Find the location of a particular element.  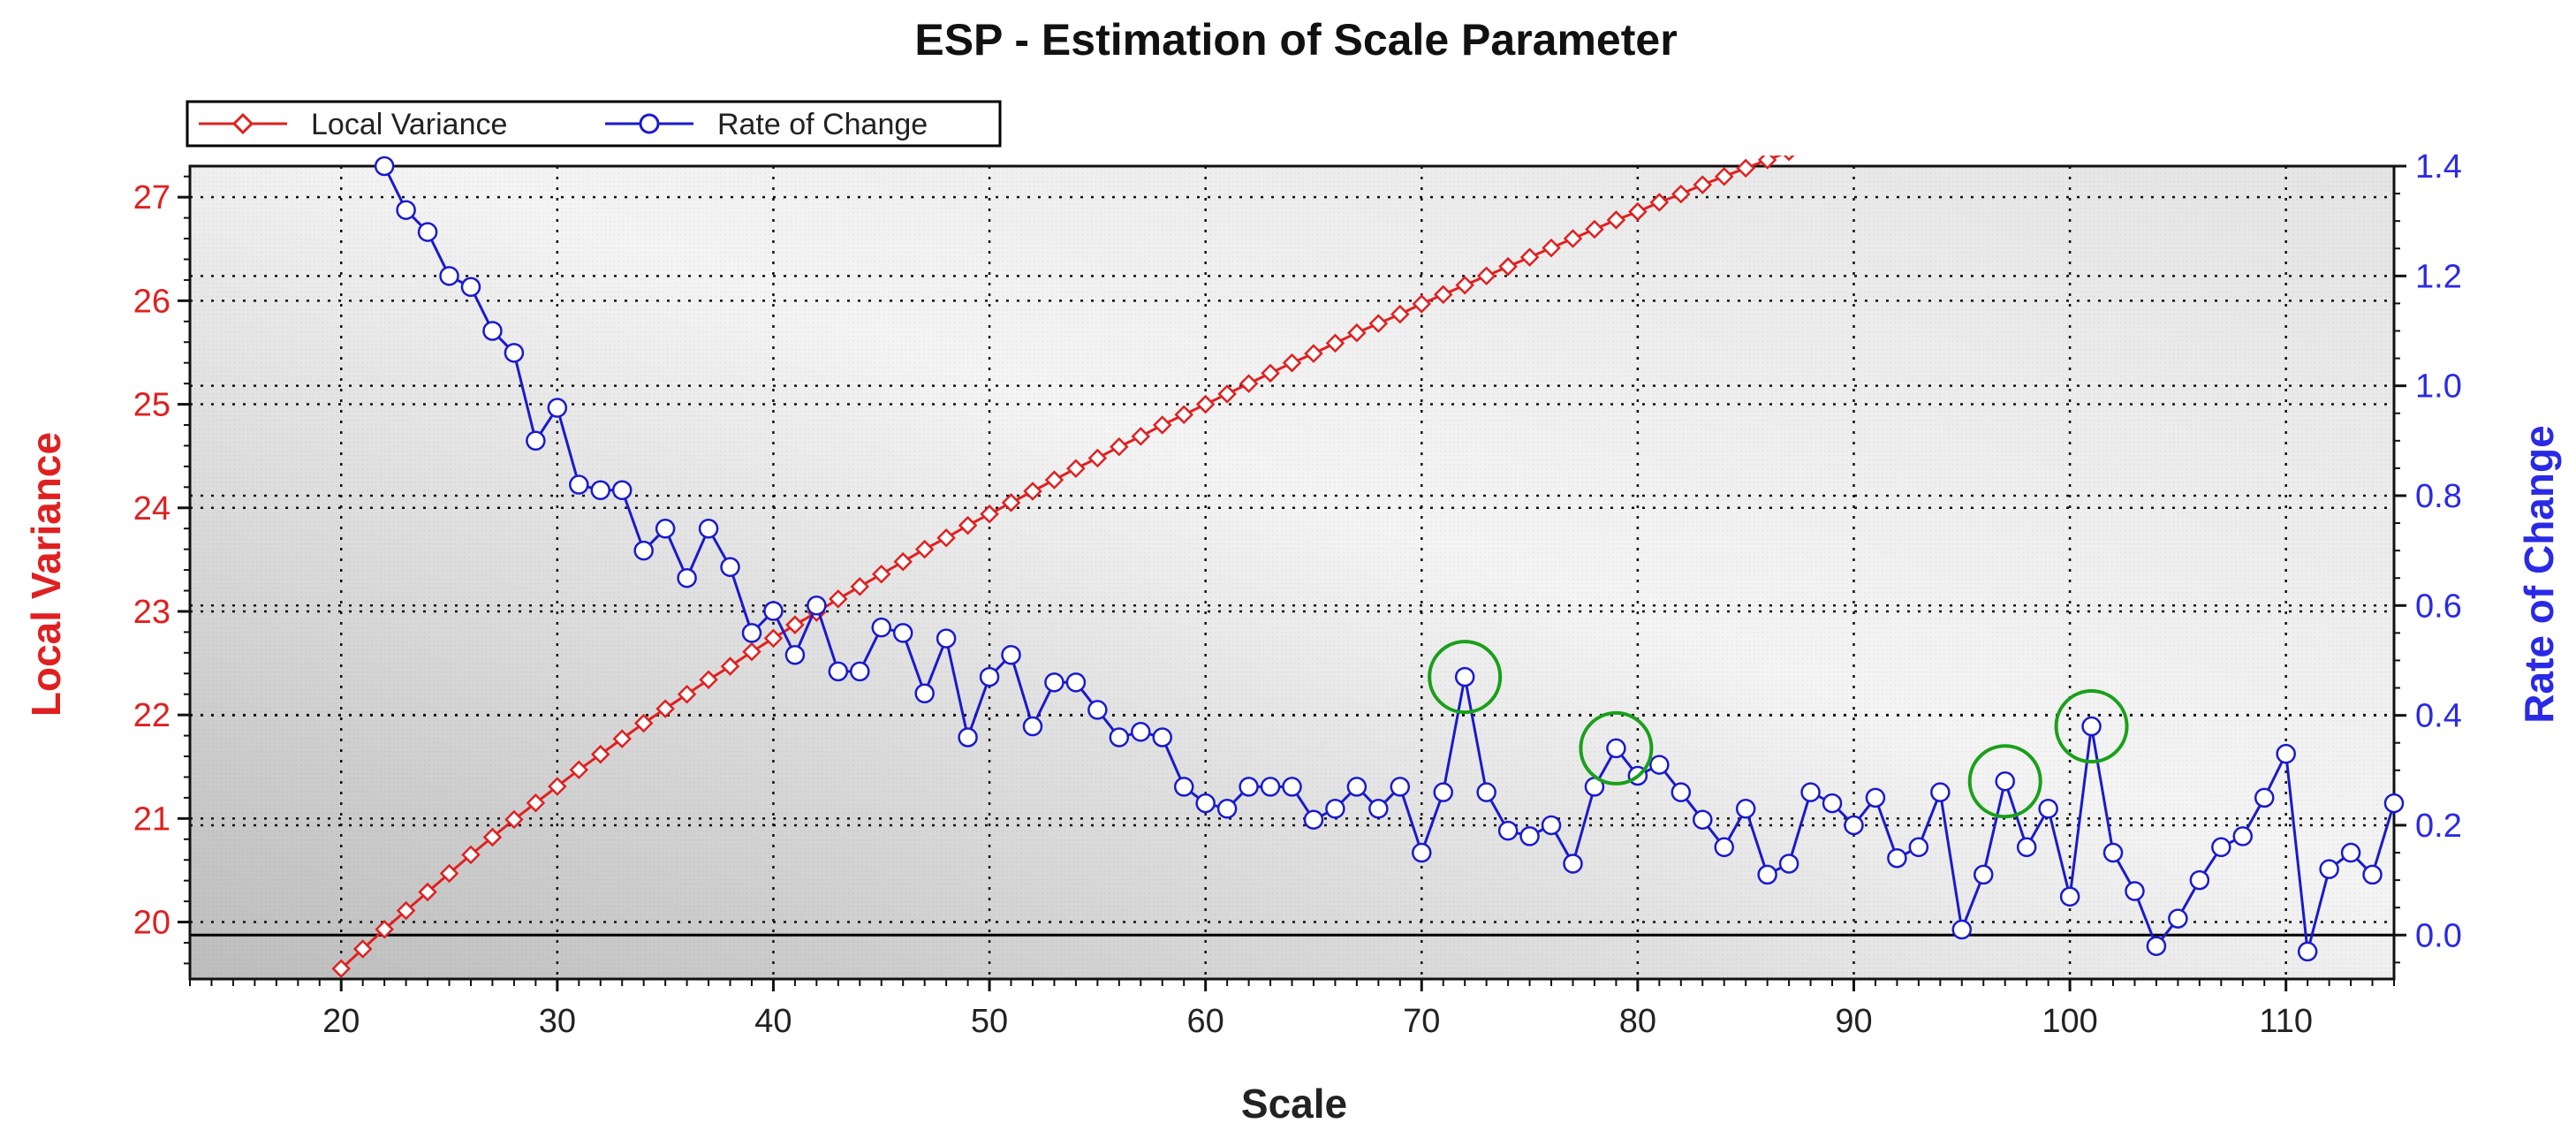

highlight-circles is located at coordinates (1779, 729).